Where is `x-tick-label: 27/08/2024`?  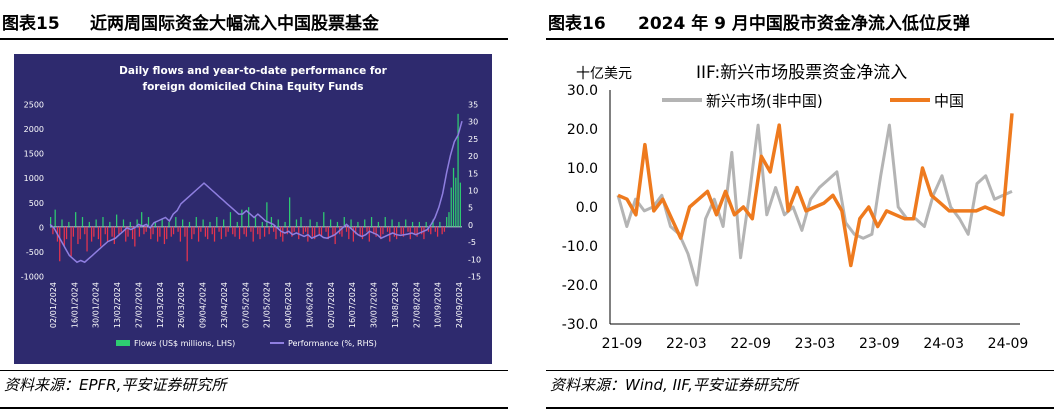
x-tick-label: 27/08/2024 is located at coordinates (416, 305).